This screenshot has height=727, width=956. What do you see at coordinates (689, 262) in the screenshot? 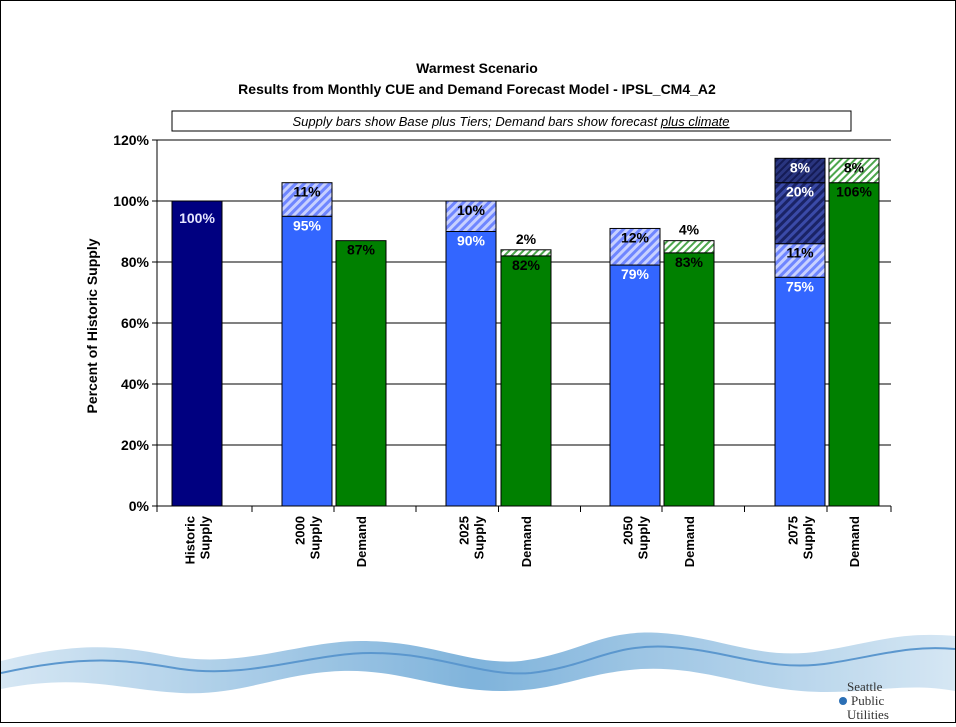
I see `bar-value-label: 83%` at bounding box center [689, 262].